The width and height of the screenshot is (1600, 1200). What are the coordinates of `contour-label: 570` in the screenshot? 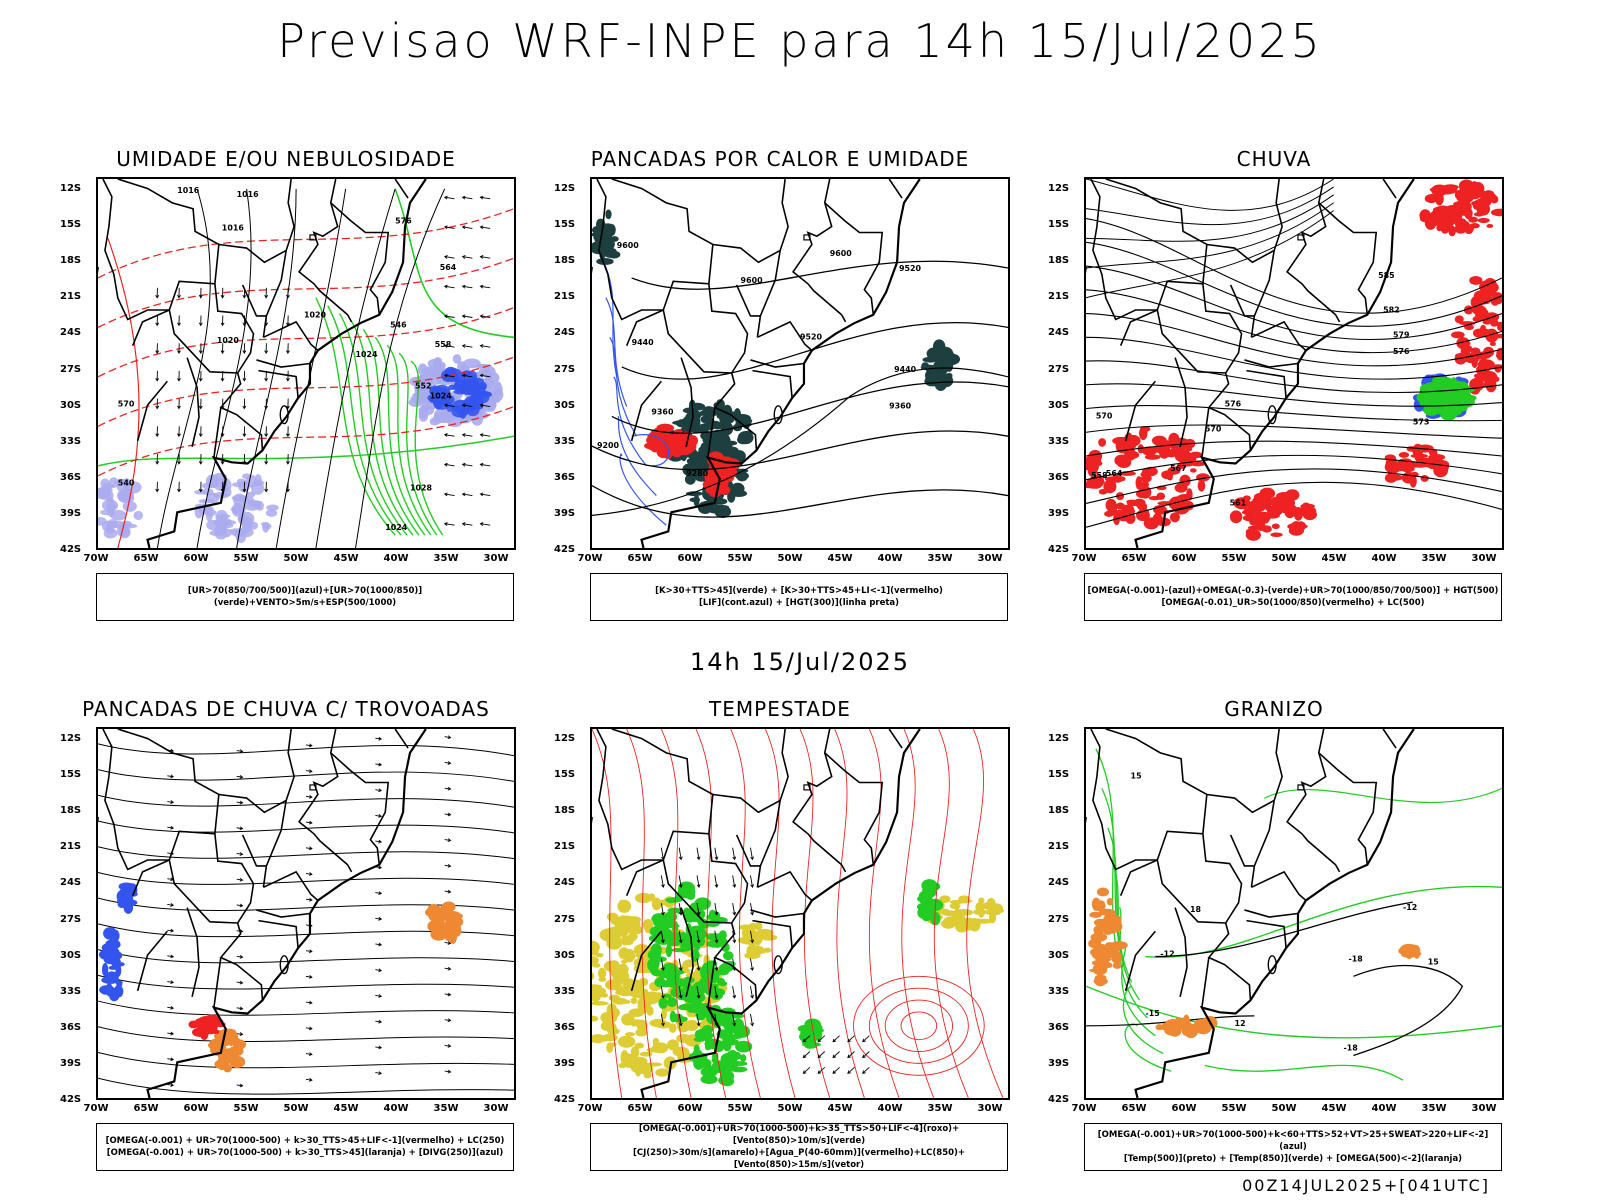 It's located at (1213, 428).